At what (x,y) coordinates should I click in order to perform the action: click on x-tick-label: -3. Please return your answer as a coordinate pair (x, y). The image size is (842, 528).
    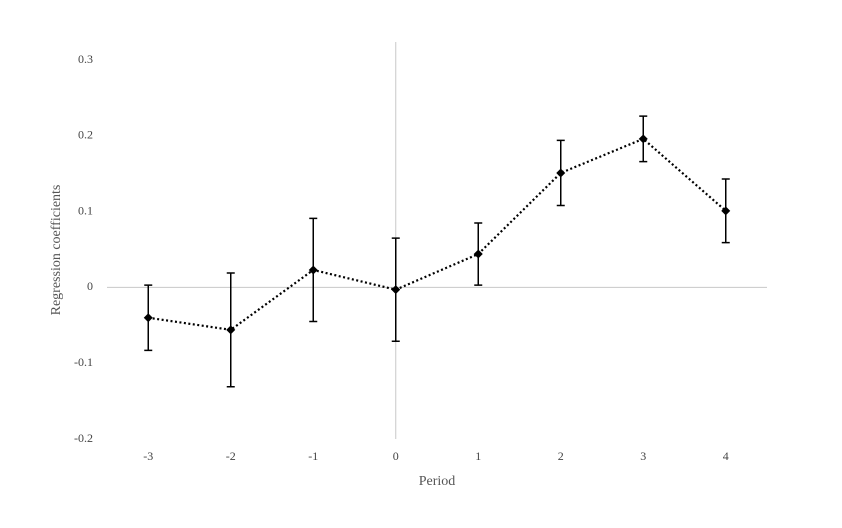
    Looking at the image, I should click on (148, 456).